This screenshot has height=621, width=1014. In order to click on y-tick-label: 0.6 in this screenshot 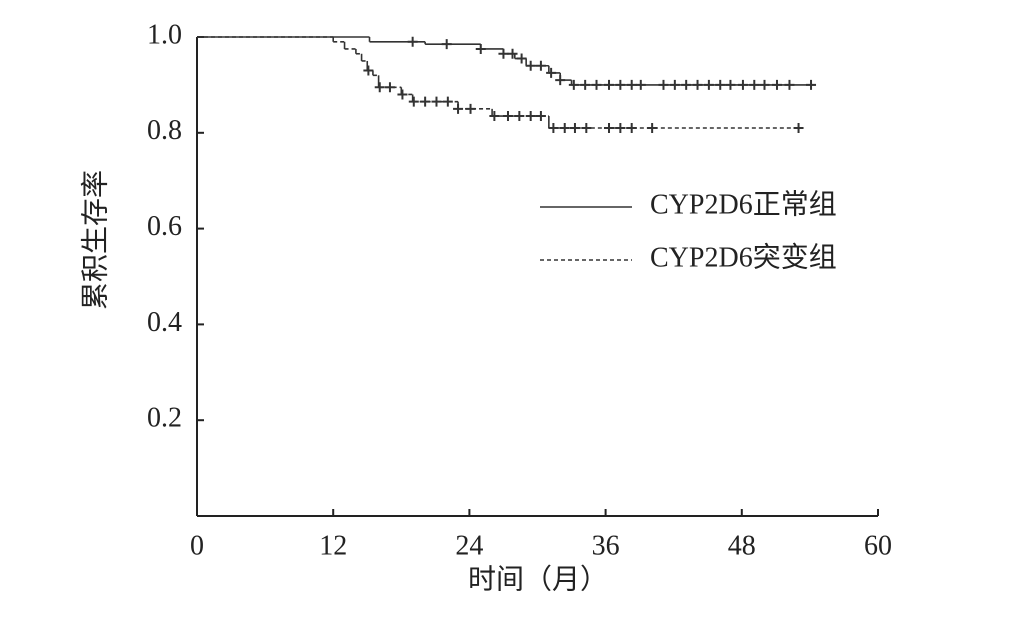, I will do `click(164, 226)`.